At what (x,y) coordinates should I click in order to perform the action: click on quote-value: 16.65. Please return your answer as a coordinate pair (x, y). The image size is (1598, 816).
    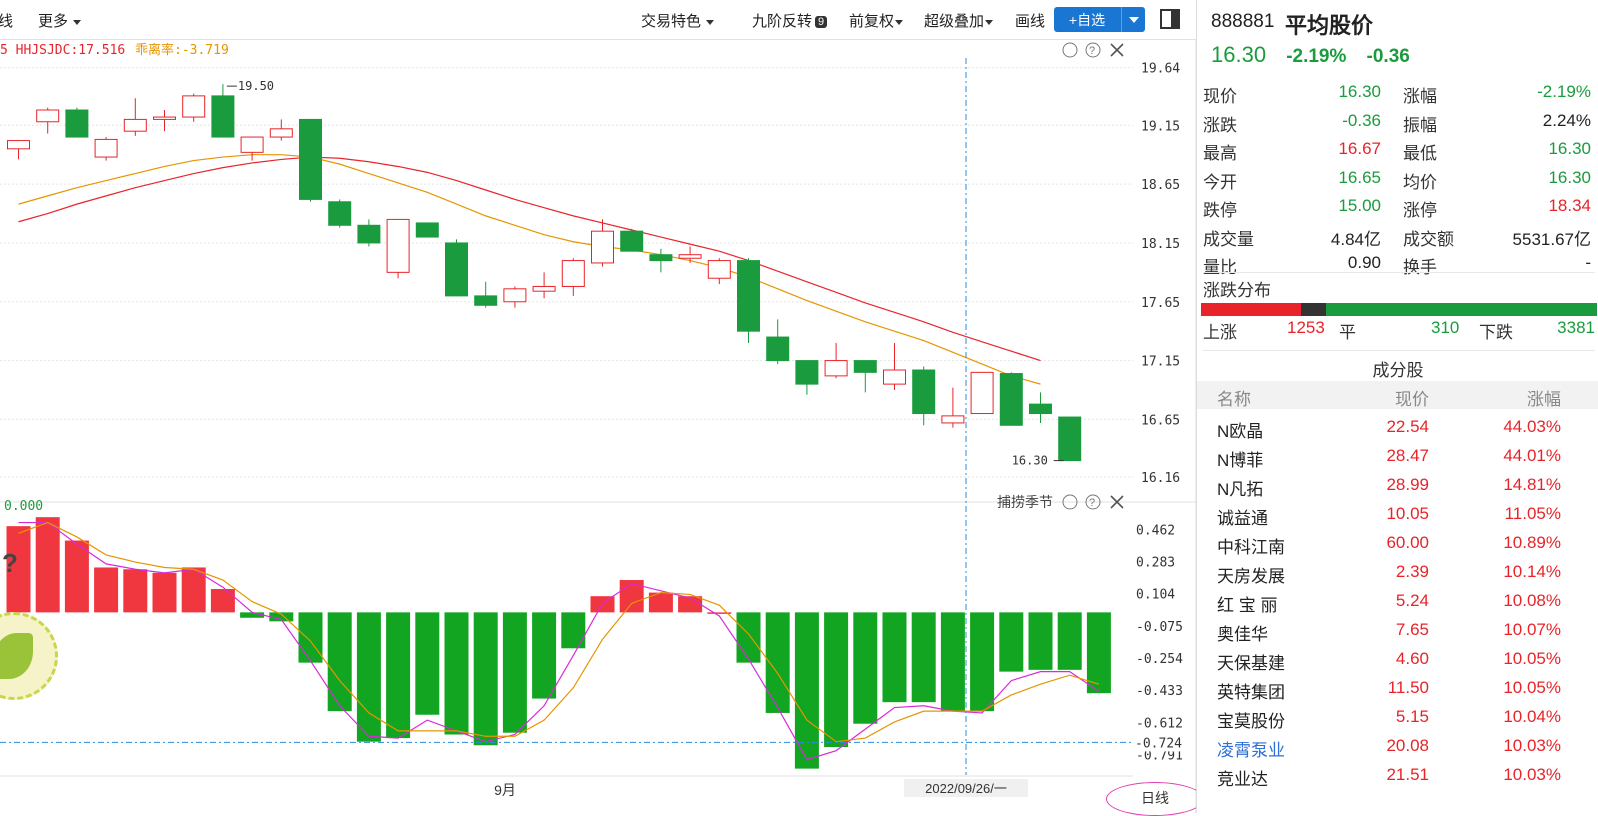
    Looking at the image, I should click on (1359, 177).